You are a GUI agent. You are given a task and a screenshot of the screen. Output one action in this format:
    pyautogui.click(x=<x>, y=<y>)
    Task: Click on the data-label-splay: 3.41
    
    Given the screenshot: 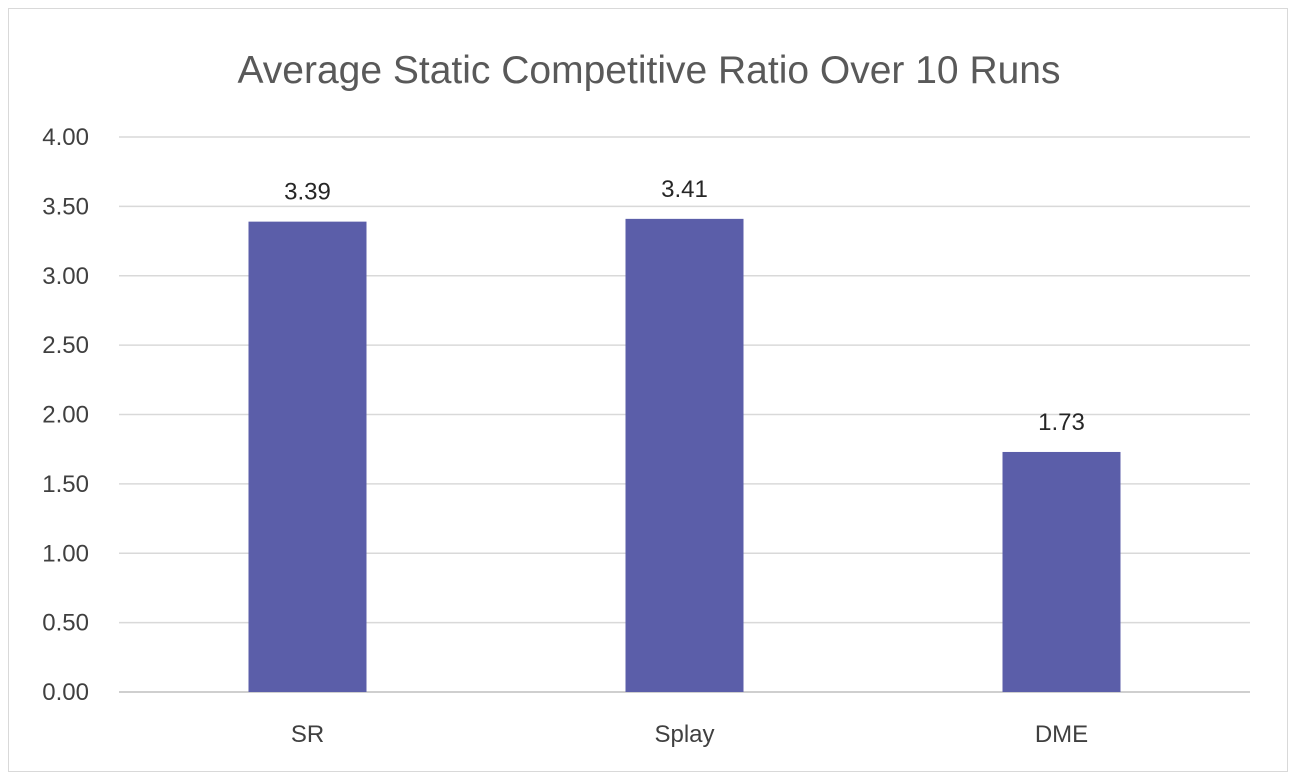 What is the action you would take?
    pyautogui.click(x=684, y=189)
    